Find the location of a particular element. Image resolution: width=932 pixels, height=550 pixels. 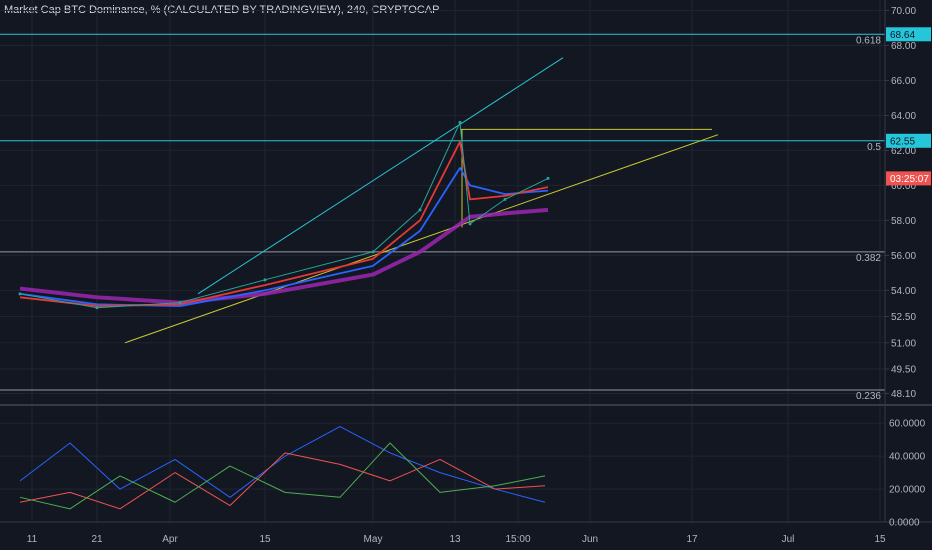

price-tick-label: 56.00 is located at coordinates (903, 256).